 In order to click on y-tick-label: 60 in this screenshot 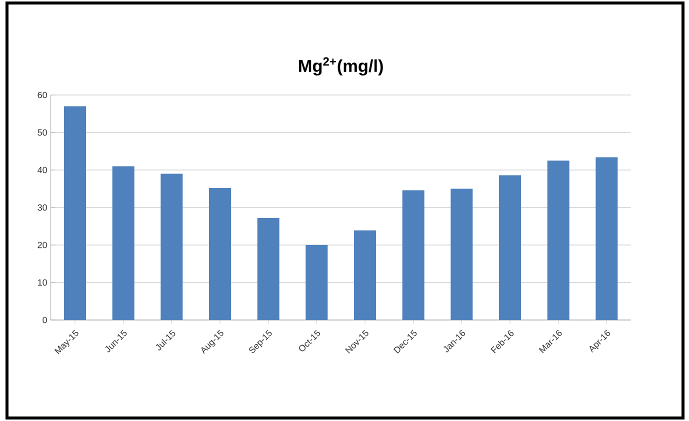, I will do `click(42, 95)`.